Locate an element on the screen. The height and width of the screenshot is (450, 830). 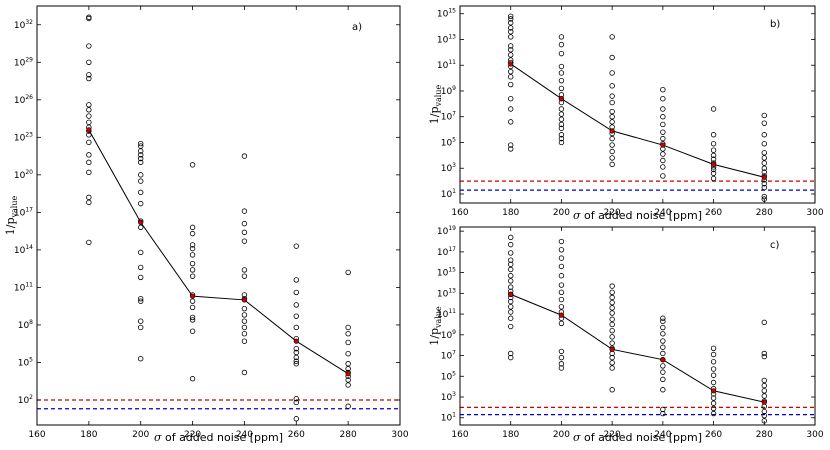
y-tick-label: 1013 is located at coordinates (446, 293).